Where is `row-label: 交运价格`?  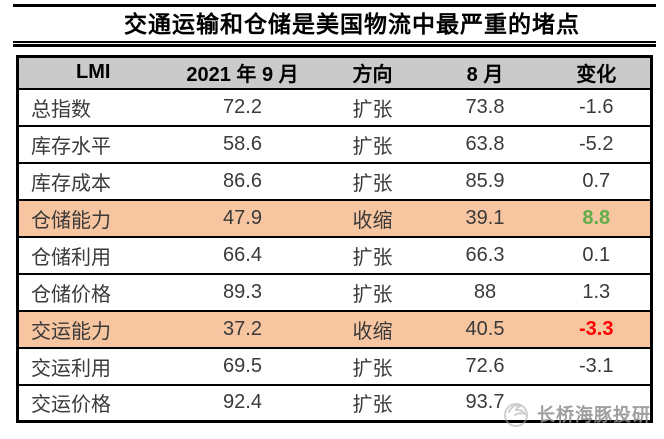 row-label: 交运价格 is located at coordinates (71, 405).